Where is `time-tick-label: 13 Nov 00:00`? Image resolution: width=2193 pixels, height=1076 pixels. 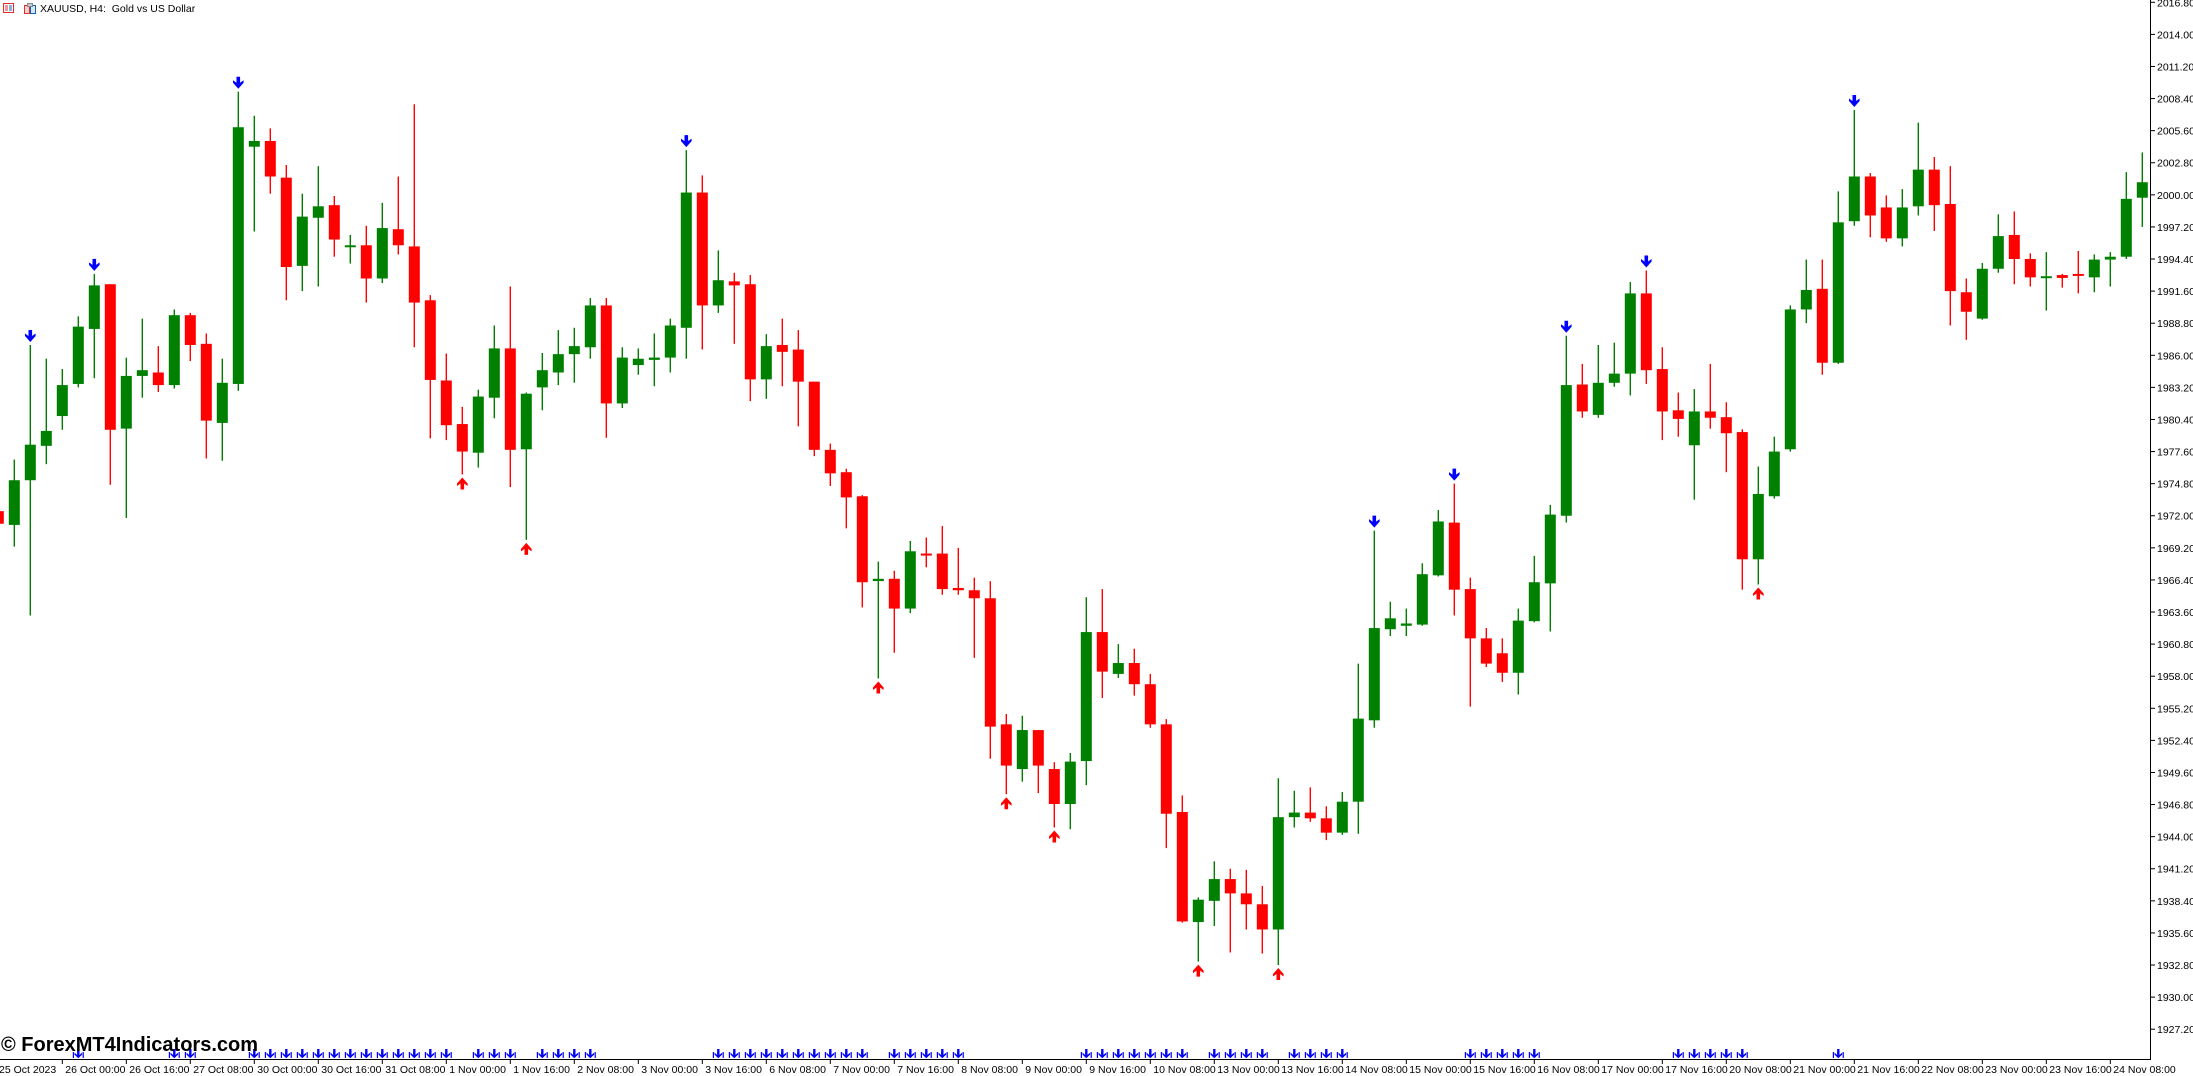
time-tick-label: 13 Nov 00:00 is located at coordinates (1248, 1070).